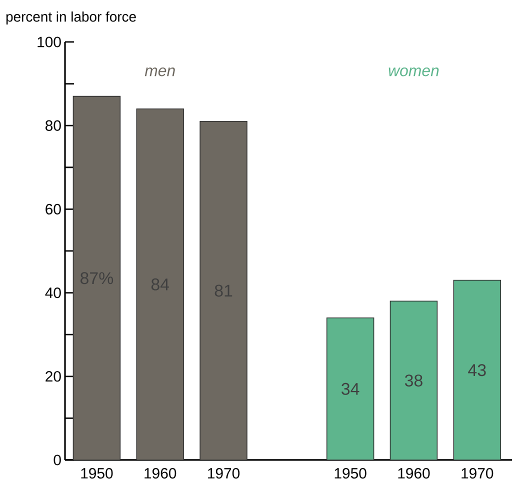  I want to click on y-tick-label: 100, so click(49, 42).